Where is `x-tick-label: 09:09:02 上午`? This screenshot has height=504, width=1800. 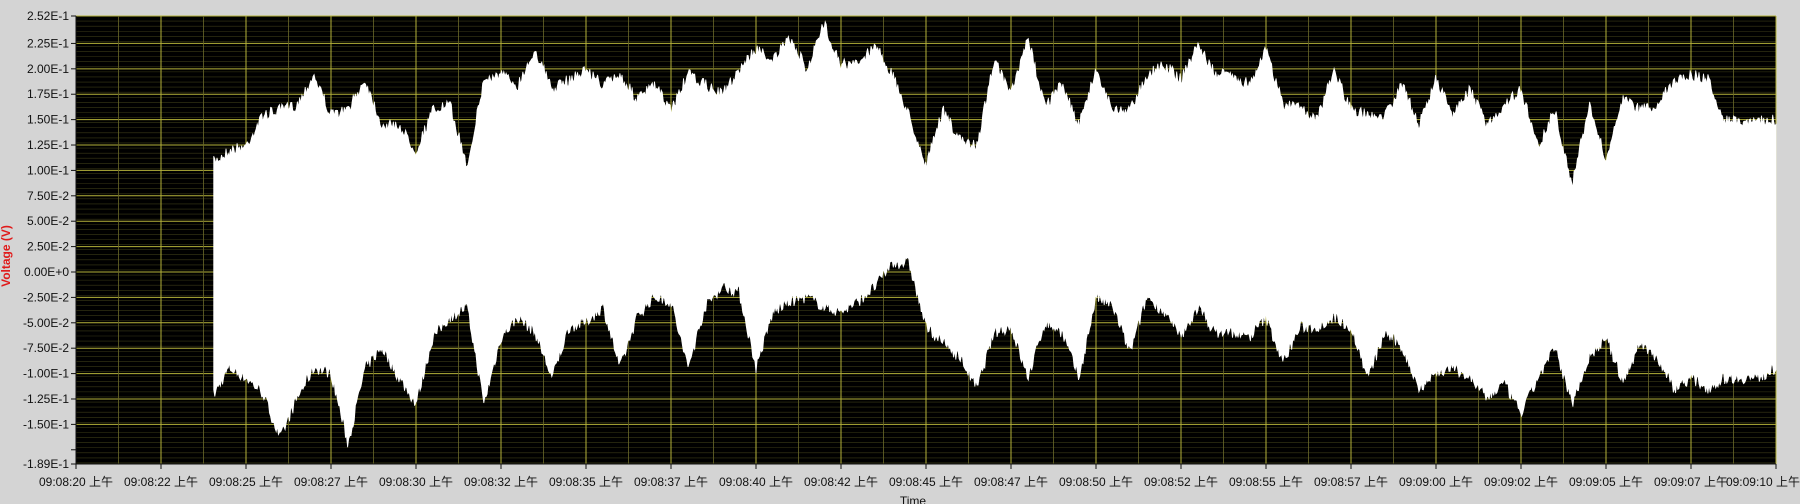 x-tick-label: 09:09:02 上午 is located at coordinates (1521, 482).